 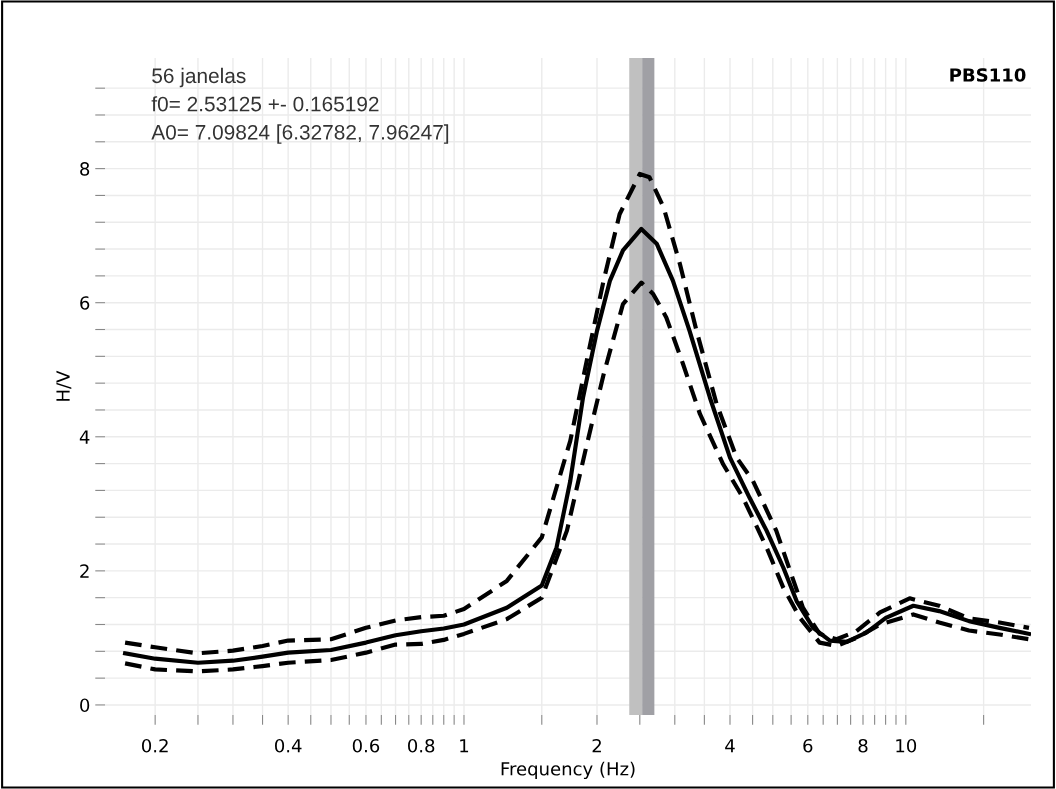 I want to click on x-axis-title: Frequency (Hz), so click(x=568, y=770).